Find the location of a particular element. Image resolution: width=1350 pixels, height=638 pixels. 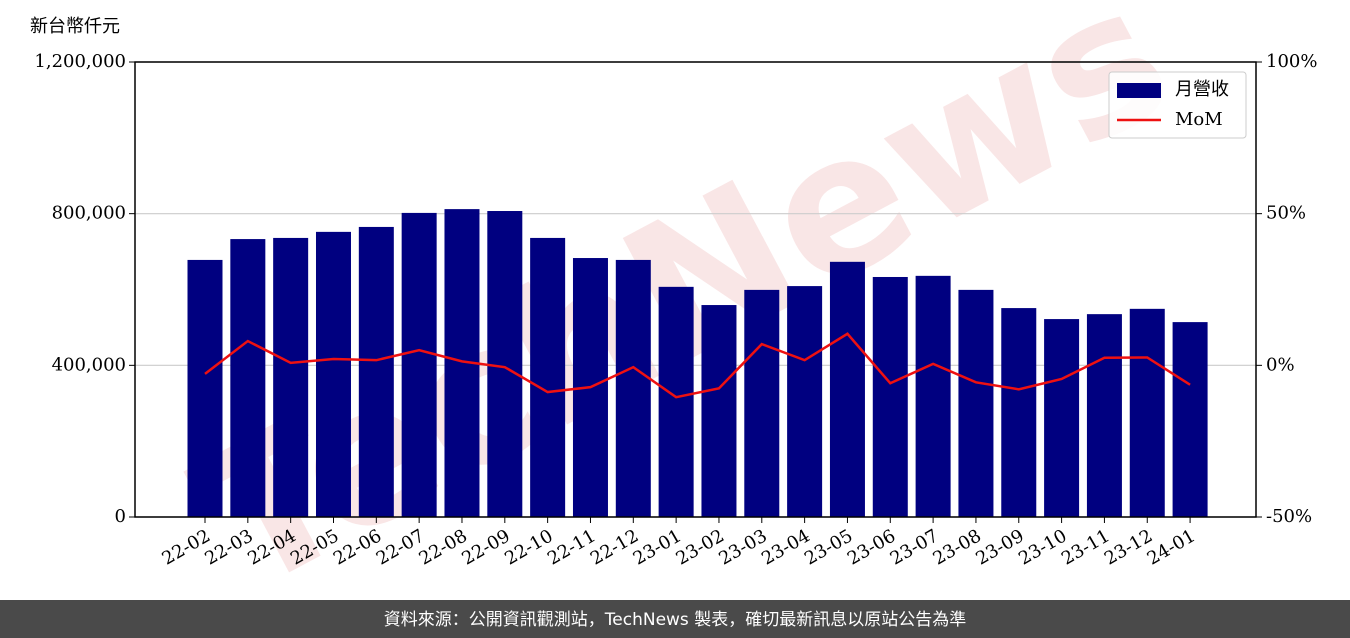

footer-bar is located at coordinates (675, 619).